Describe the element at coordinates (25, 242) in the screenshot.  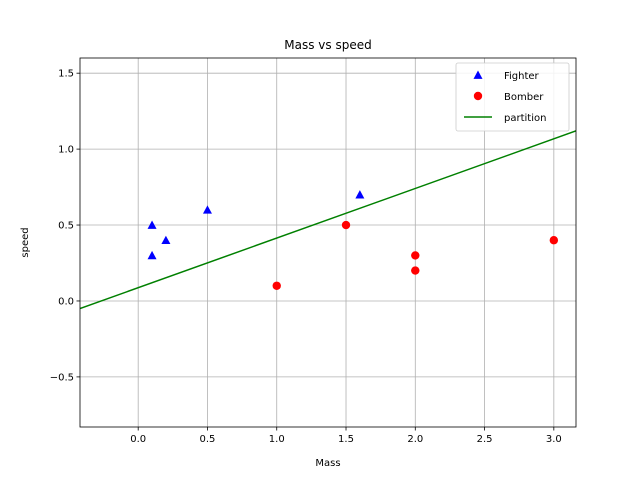
I see `y-axis-label: speed` at that location.